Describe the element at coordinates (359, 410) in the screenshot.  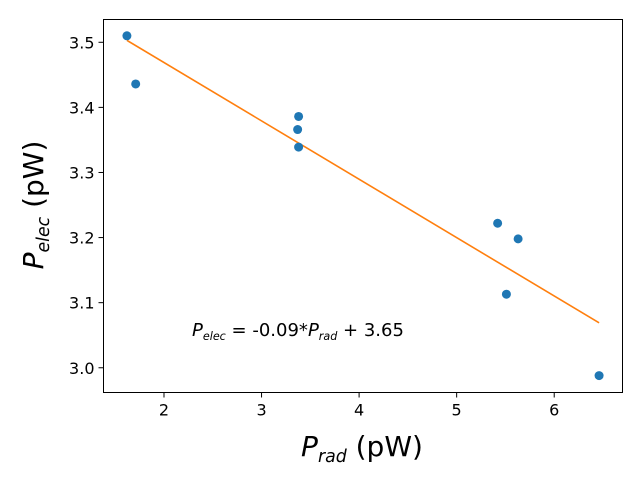
I see `x-tick-label: 4` at that location.